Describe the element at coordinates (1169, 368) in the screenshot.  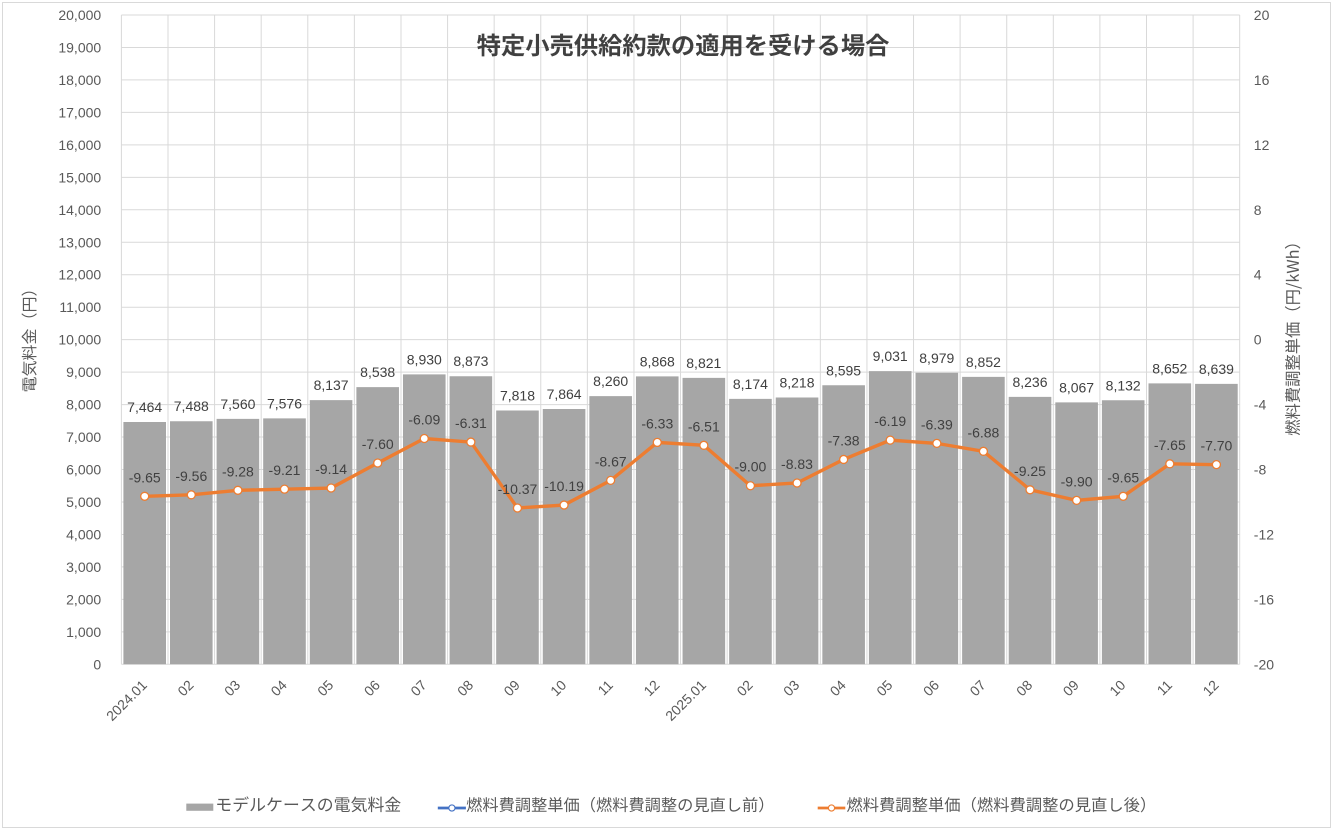
I see `svg-text: 8,652` at that location.